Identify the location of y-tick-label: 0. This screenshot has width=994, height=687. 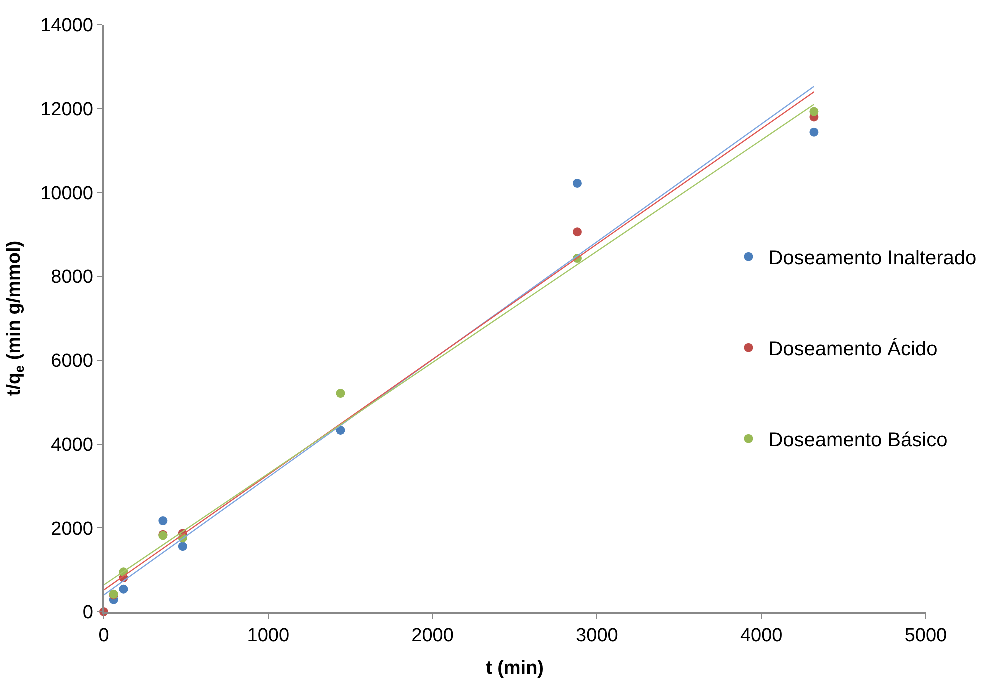
(88, 613).